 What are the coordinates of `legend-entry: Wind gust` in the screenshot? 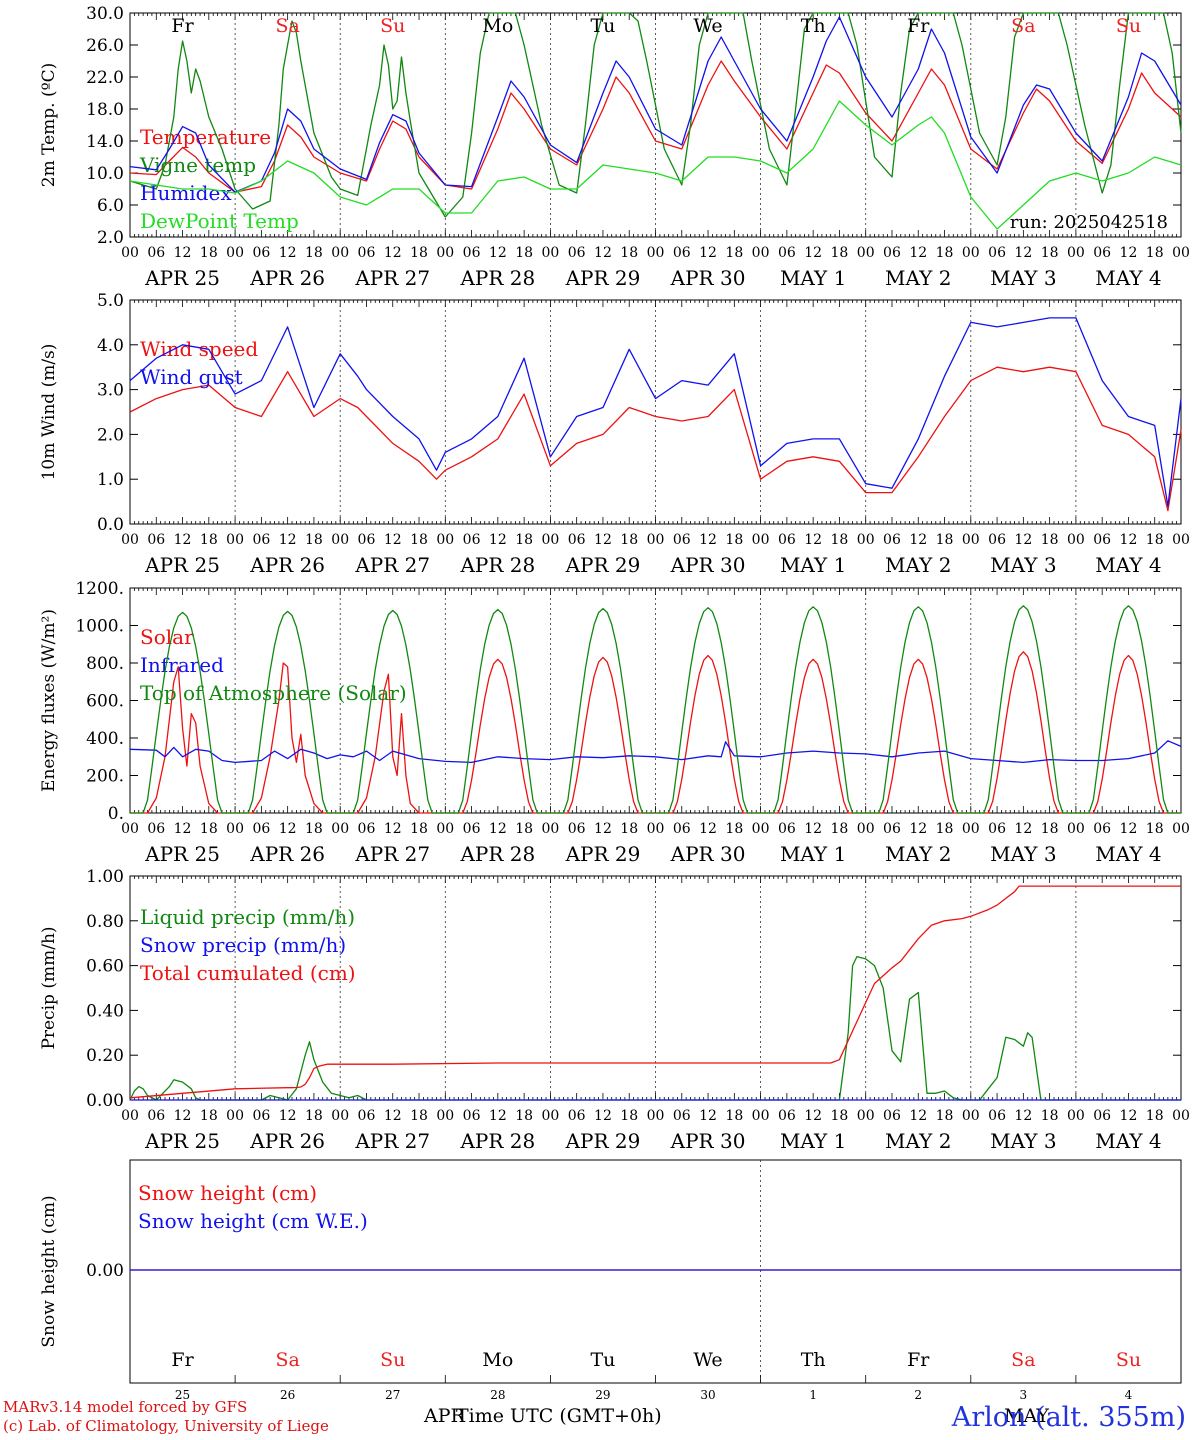 It's located at (191, 377).